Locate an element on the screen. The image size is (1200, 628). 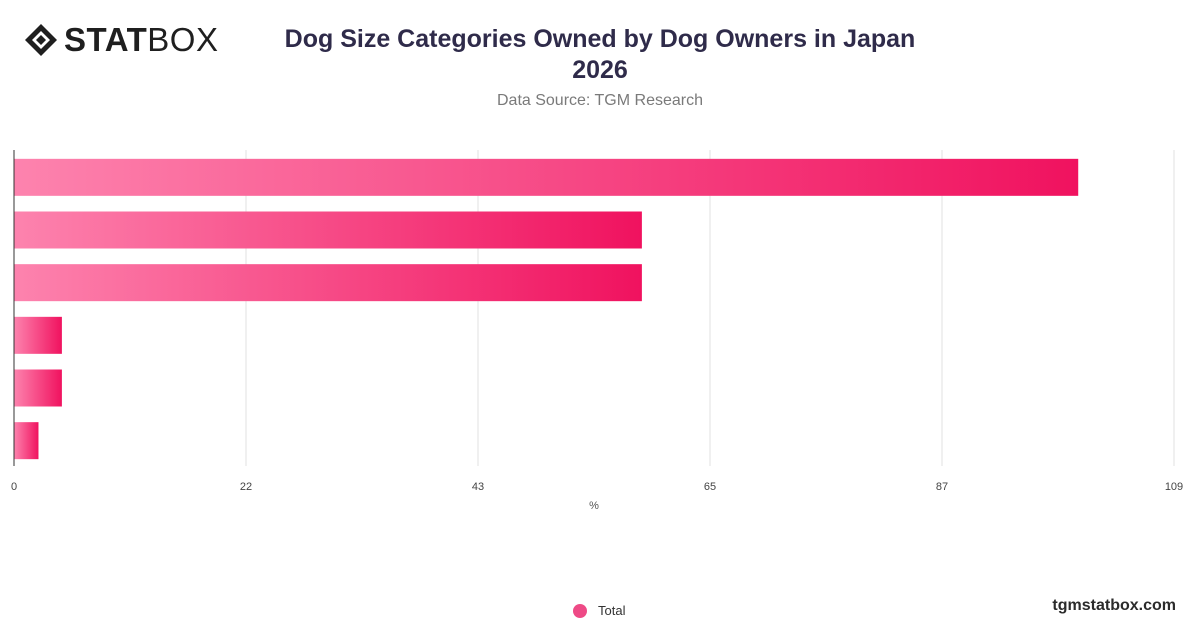
watermark: tgmstatbox.com is located at coordinates (1114, 605).